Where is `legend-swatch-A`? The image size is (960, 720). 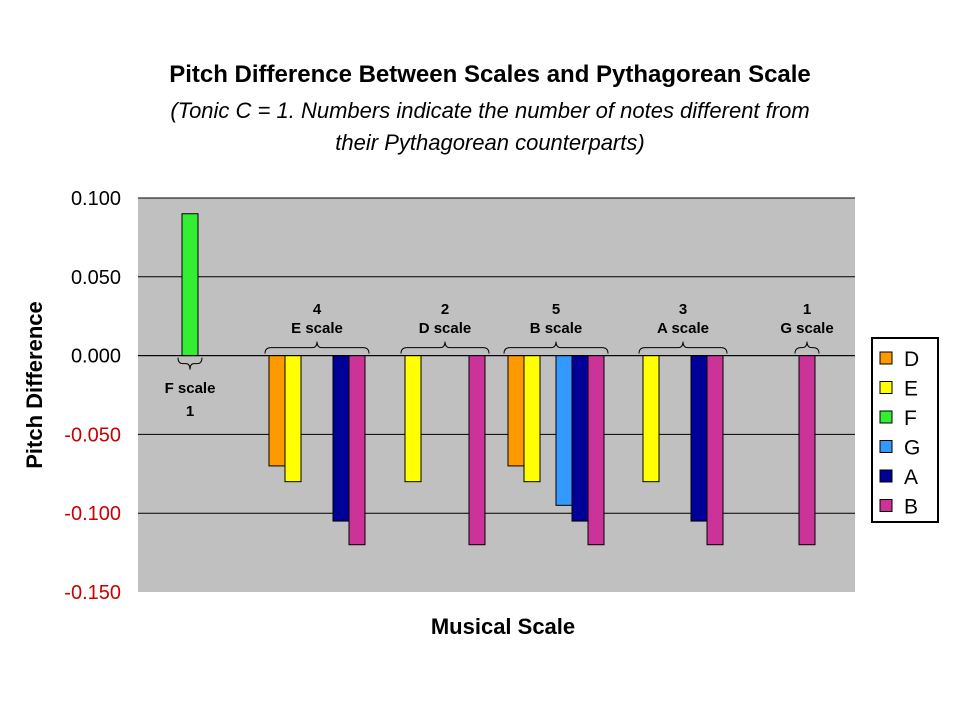
legend-swatch-A is located at coordinates (886, 476).